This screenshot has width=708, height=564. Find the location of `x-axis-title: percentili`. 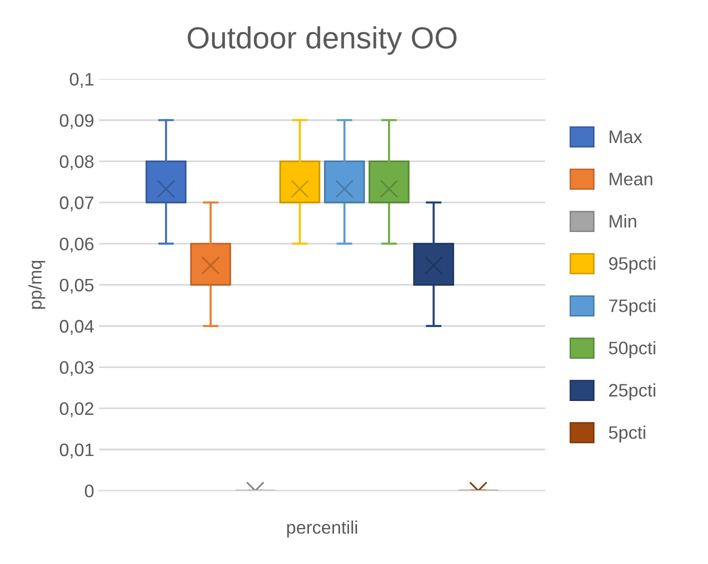

x-axis-title: percentili is located at coordinates (322, 529).